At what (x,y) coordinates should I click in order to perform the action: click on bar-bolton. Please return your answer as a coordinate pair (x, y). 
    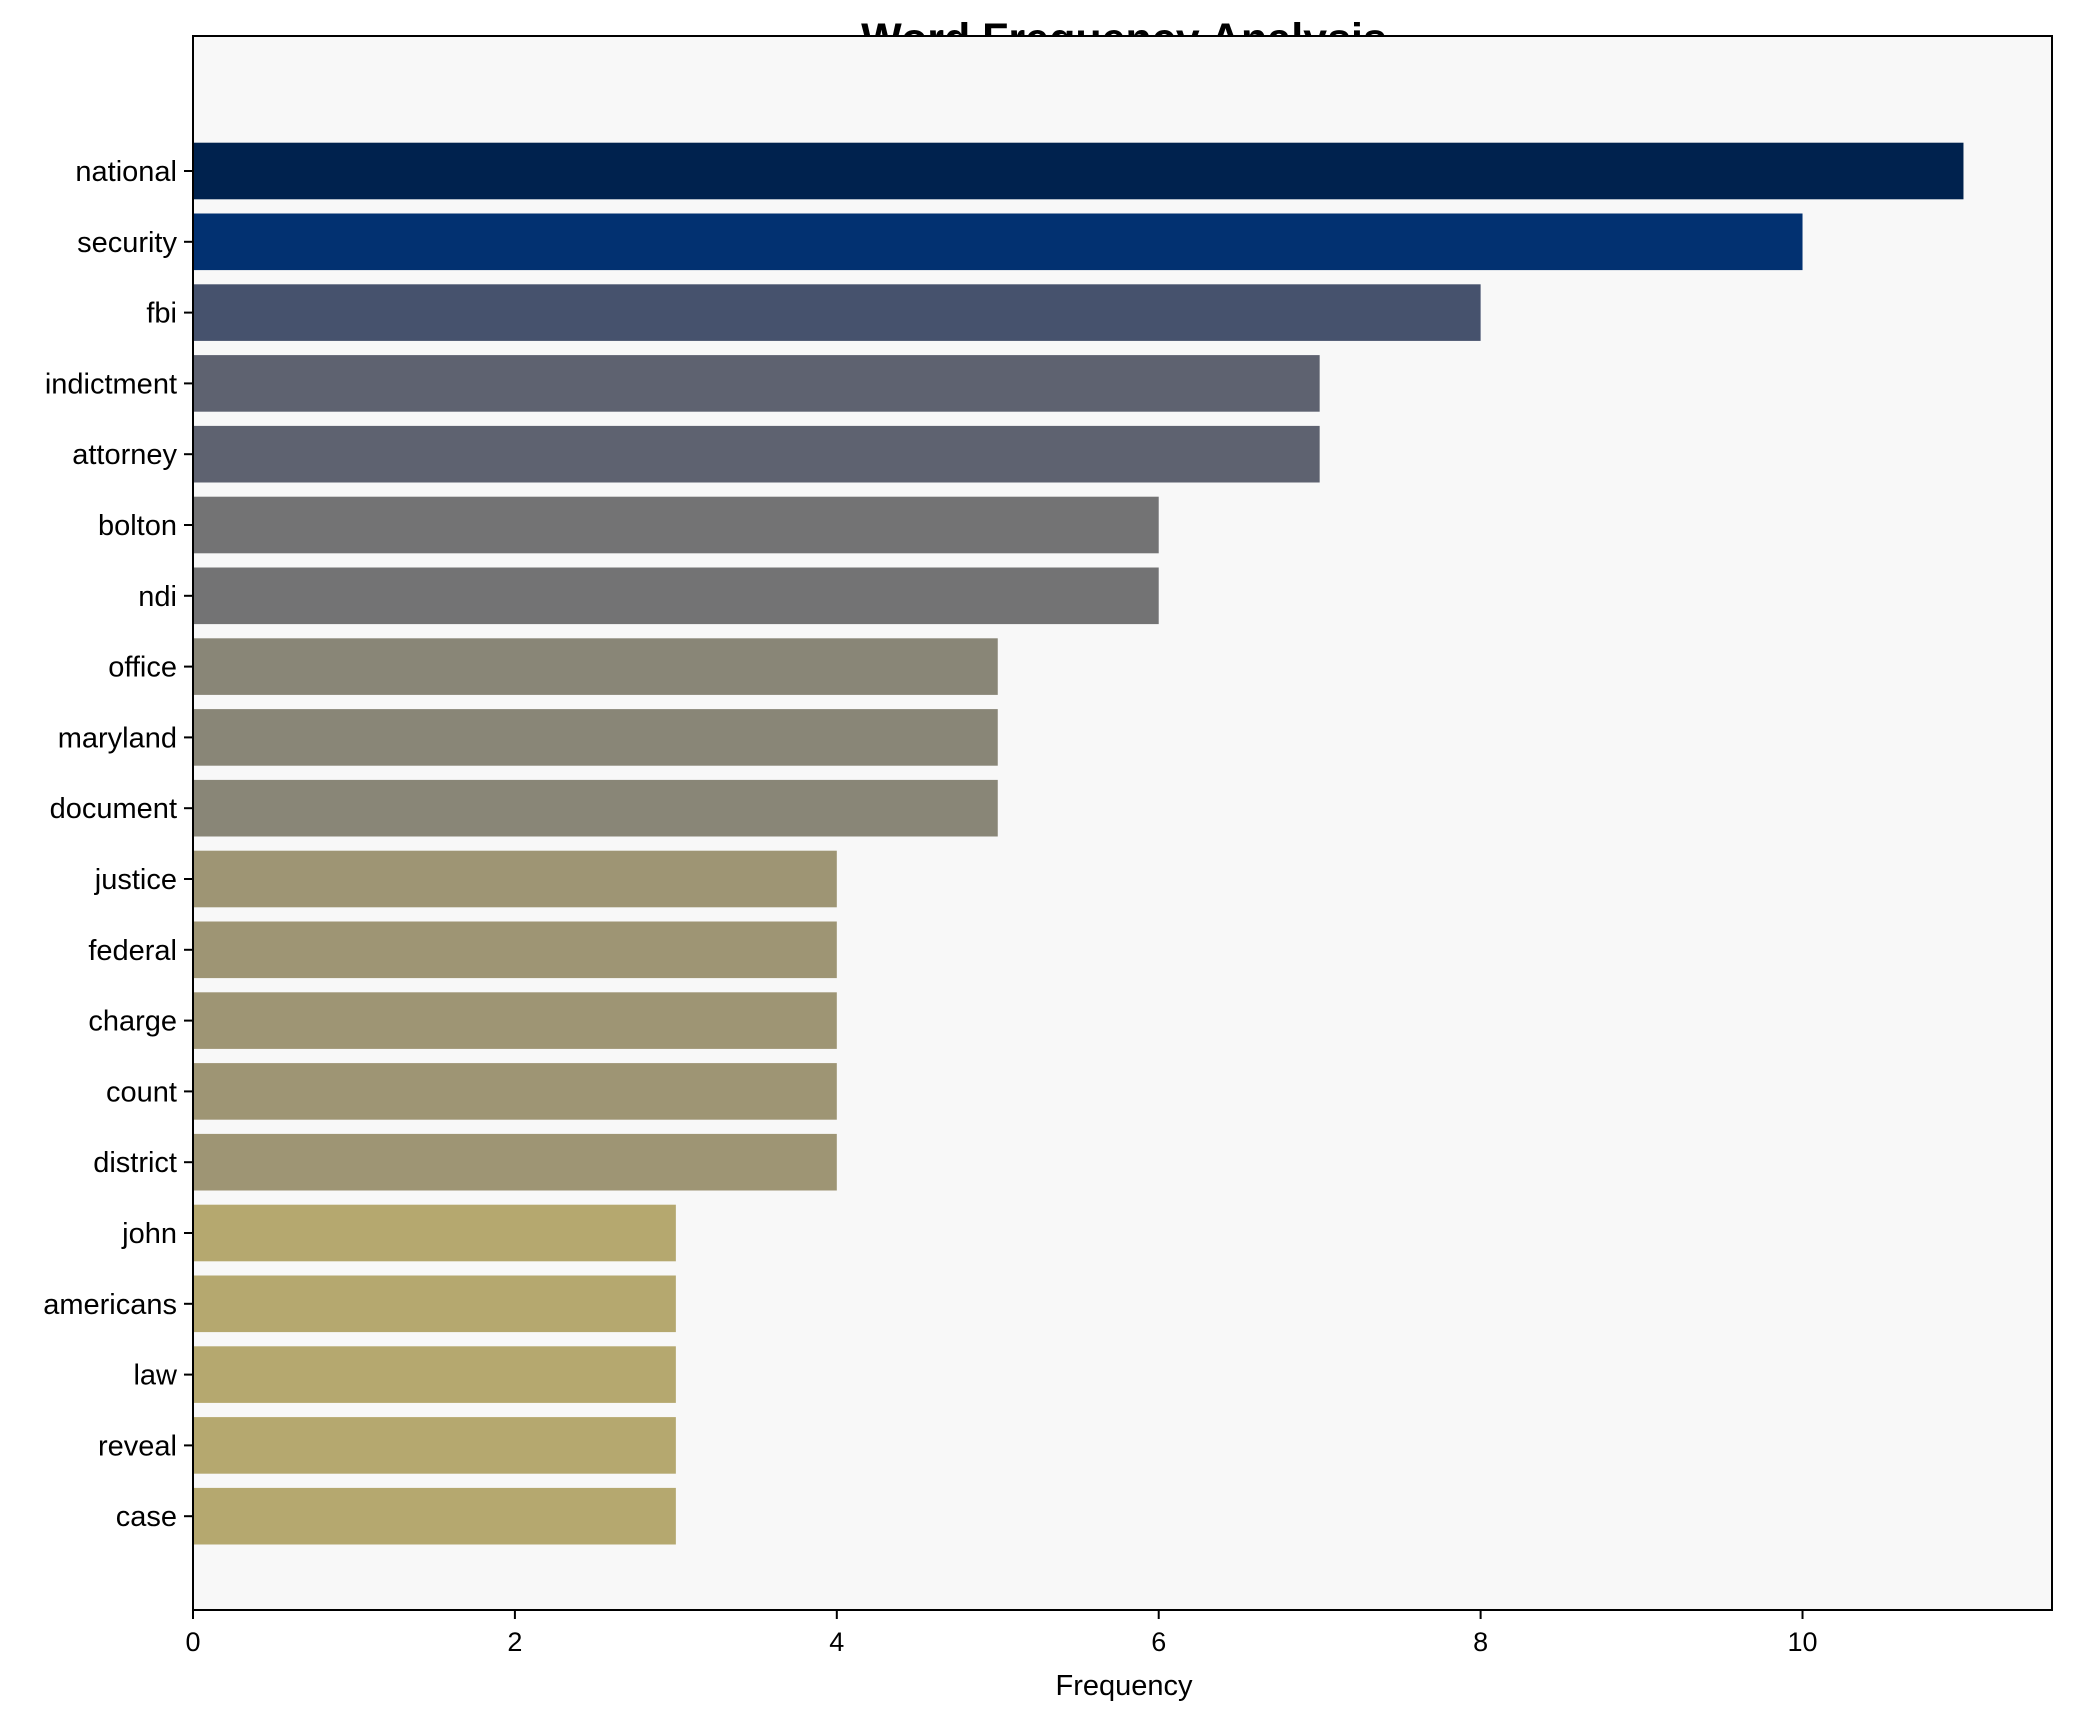
    Looking at the image, I should click on (676, 525).